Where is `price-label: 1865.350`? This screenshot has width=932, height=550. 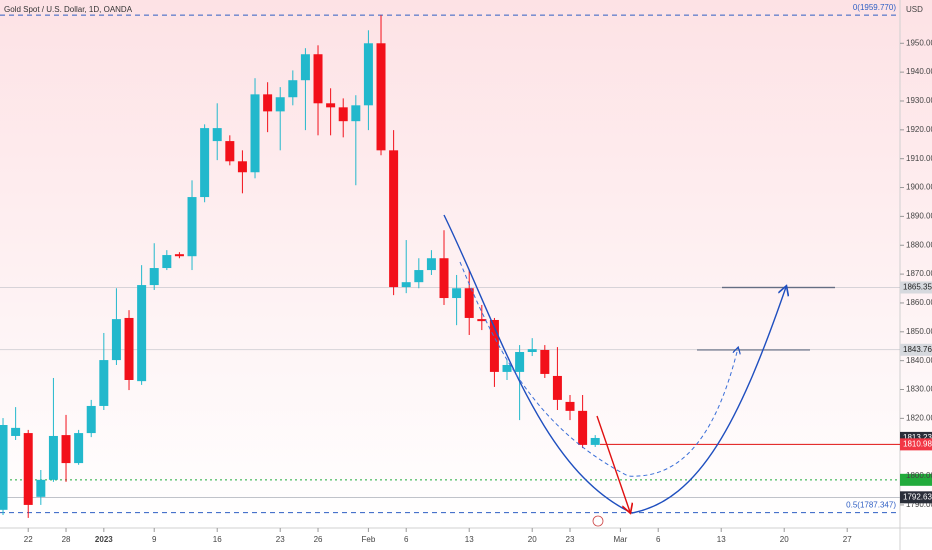 price-label: 1865.350 is located at coordinates (917, 287).